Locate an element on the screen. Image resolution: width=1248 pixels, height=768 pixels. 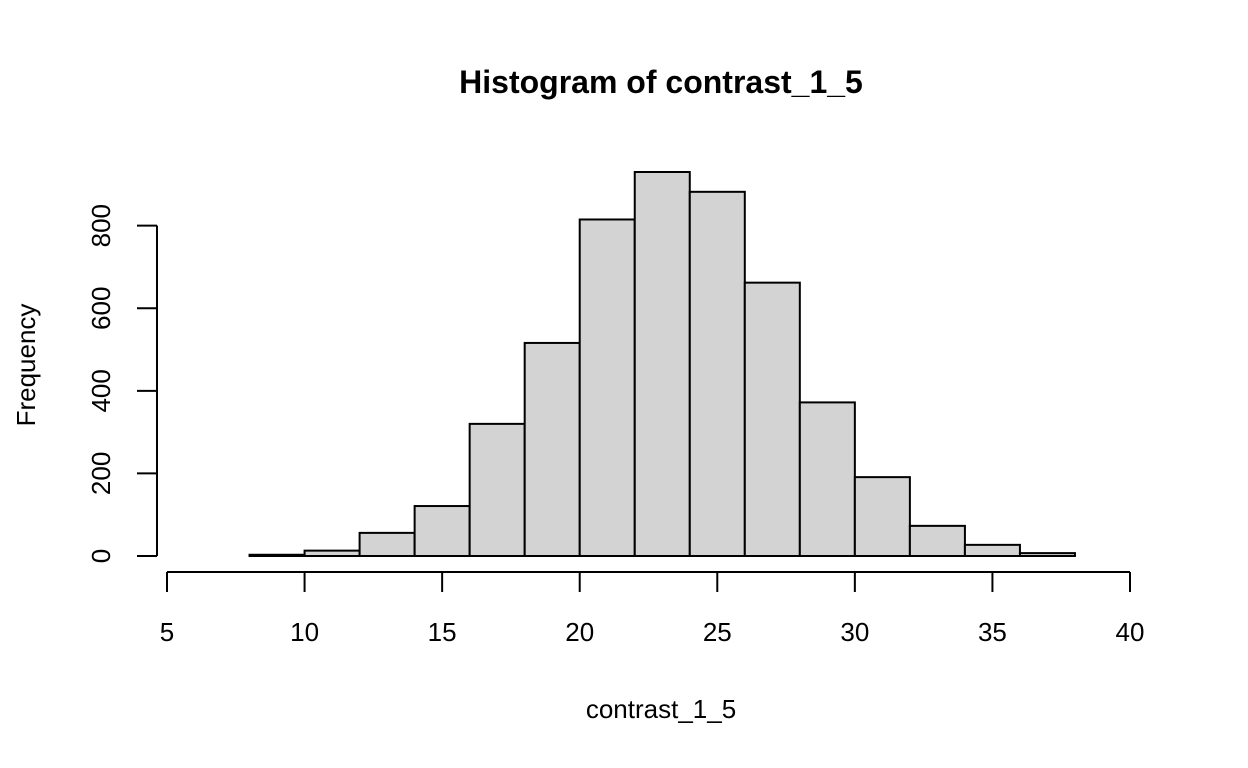
y-tick-label: 0 is located at coordinates (101, 556).